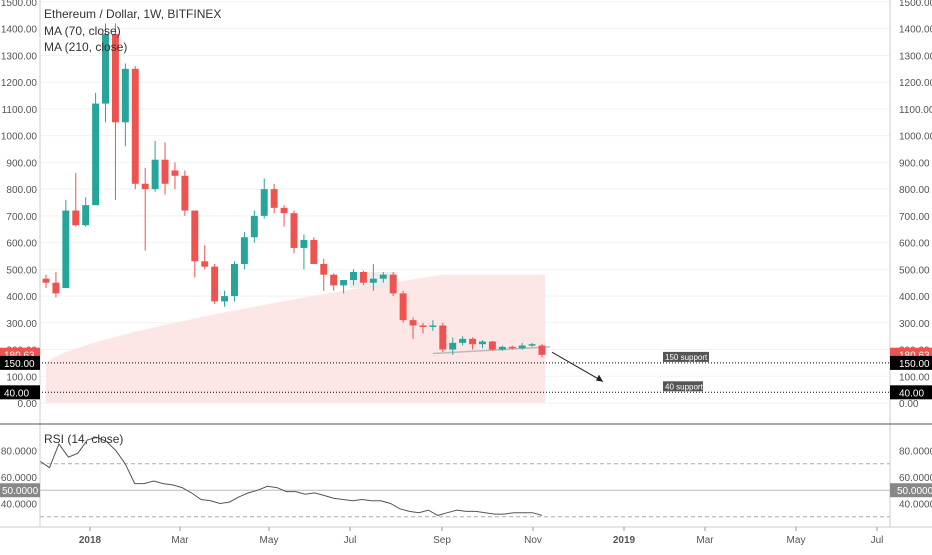 Image resolution: width=932 pixels, height=555 pixels. I want to click on y-tick-right: 1500.00, so click(915, 4).